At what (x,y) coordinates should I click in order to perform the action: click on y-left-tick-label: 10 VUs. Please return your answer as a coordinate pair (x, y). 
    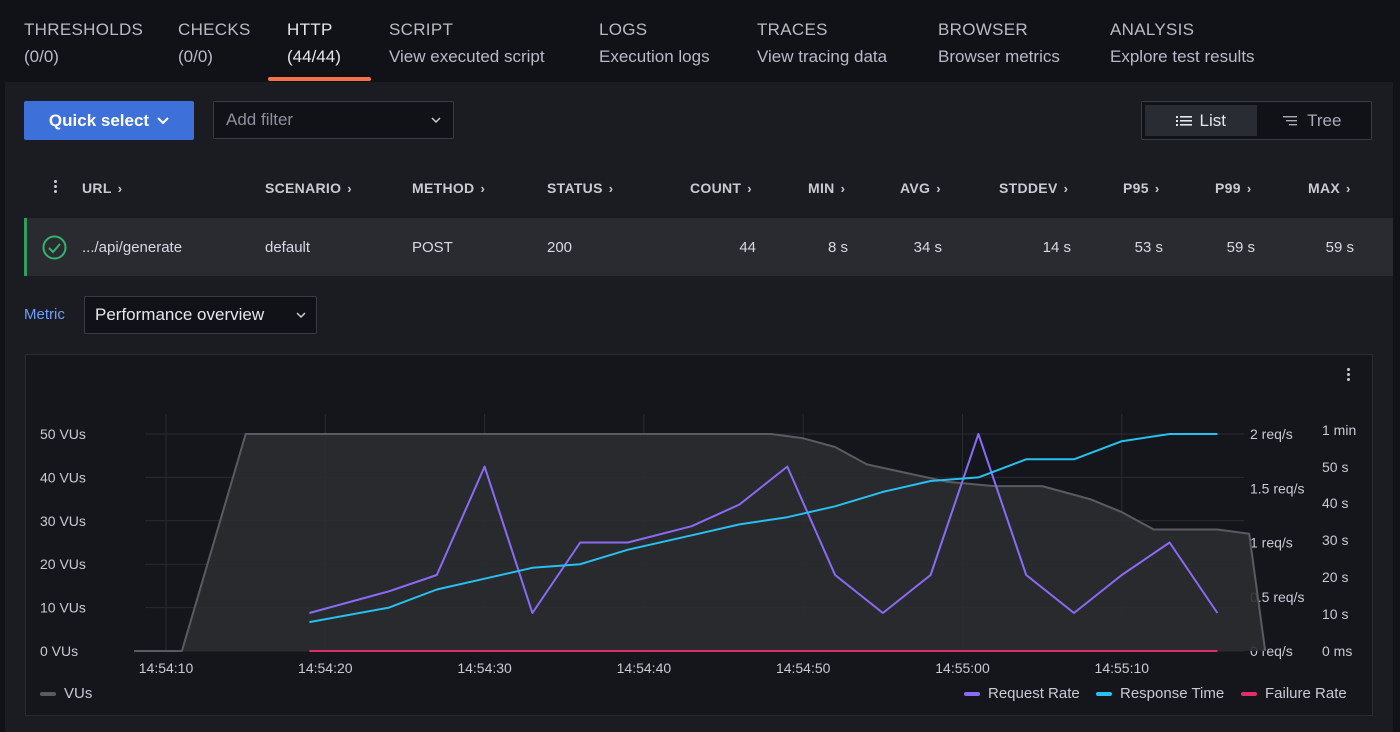
    Looking at the image, I should click on (63, 608).